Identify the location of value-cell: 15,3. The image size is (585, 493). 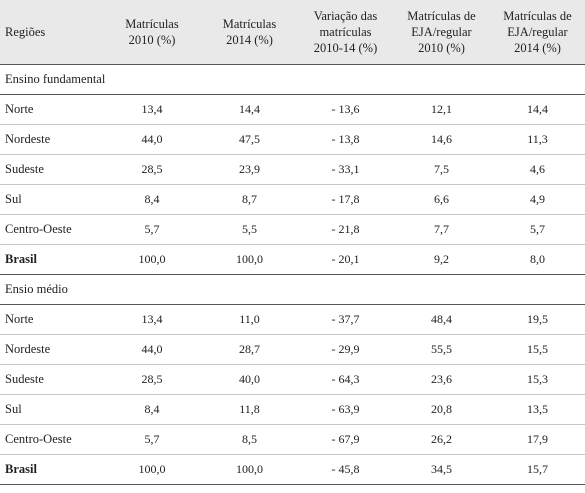
(537, 379).